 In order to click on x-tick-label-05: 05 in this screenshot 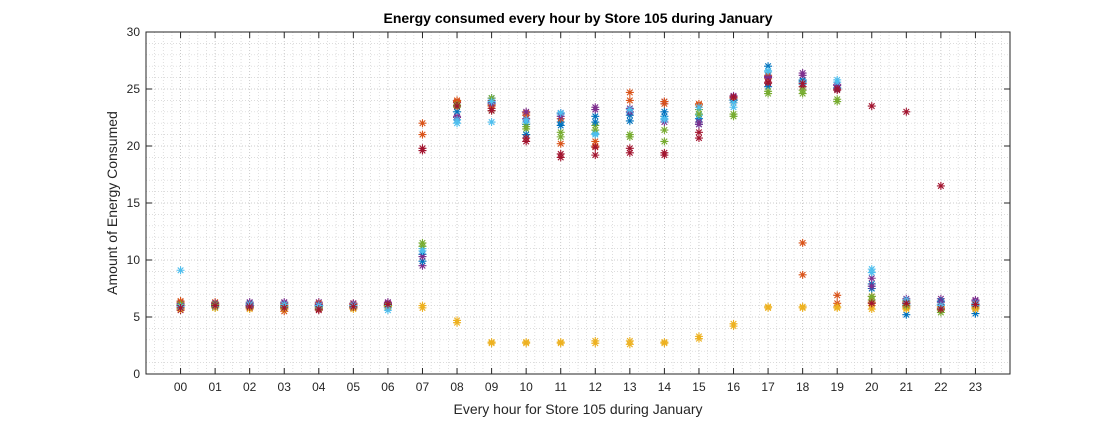, I will do `click(354, 387)`.